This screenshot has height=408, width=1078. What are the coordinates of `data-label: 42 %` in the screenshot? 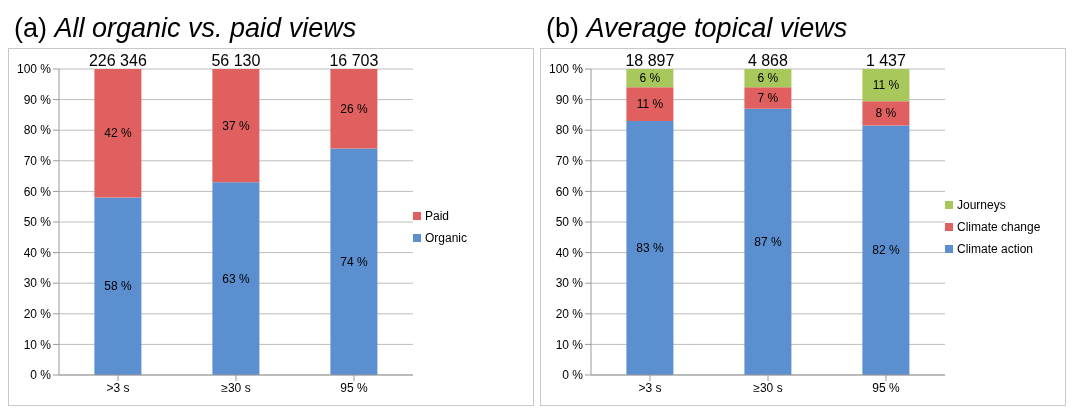 It's located at (118, 133).